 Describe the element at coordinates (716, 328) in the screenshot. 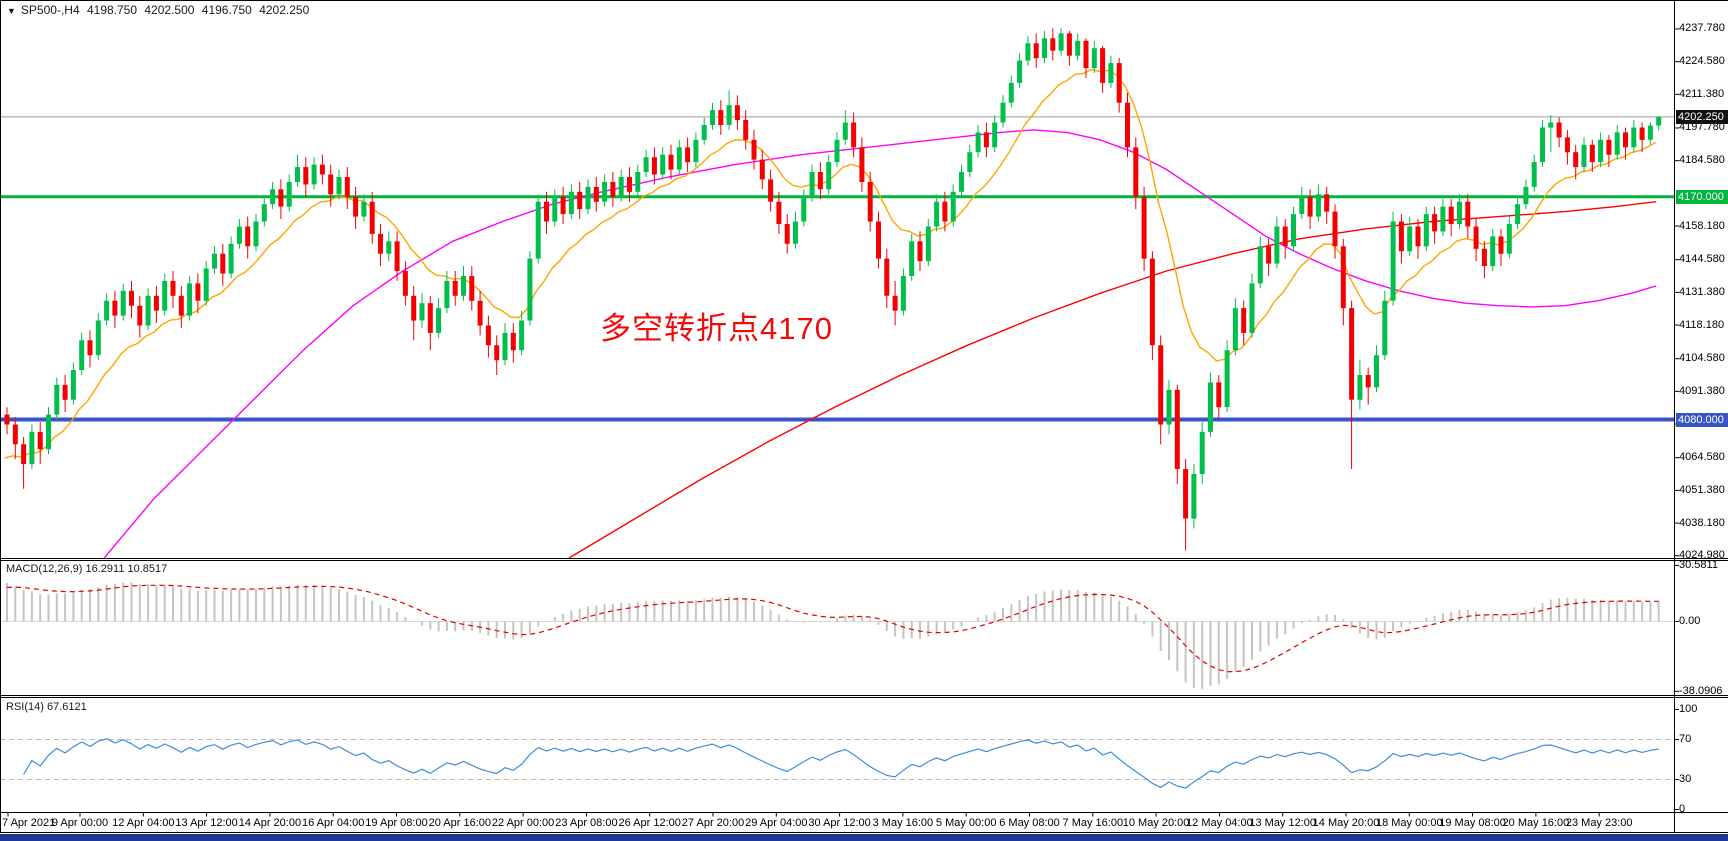

I see `chart-annotation-text: 多空转折点4170` at that location.